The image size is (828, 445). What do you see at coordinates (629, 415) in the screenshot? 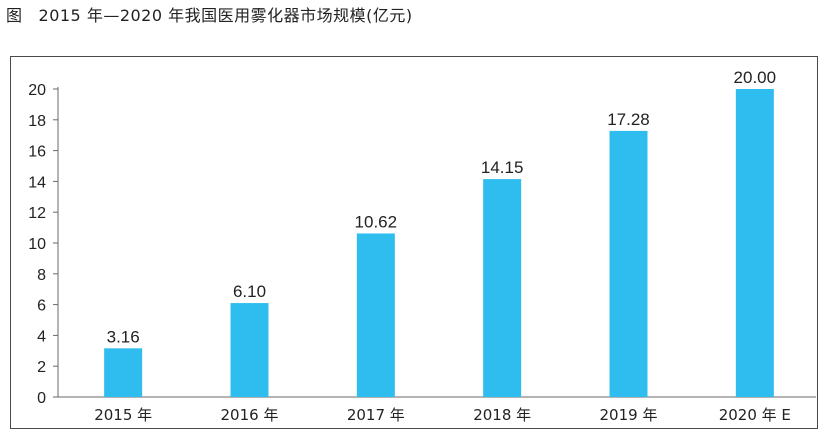
I see `x-category-label: 2019 年` at bounding box center [629, 415].